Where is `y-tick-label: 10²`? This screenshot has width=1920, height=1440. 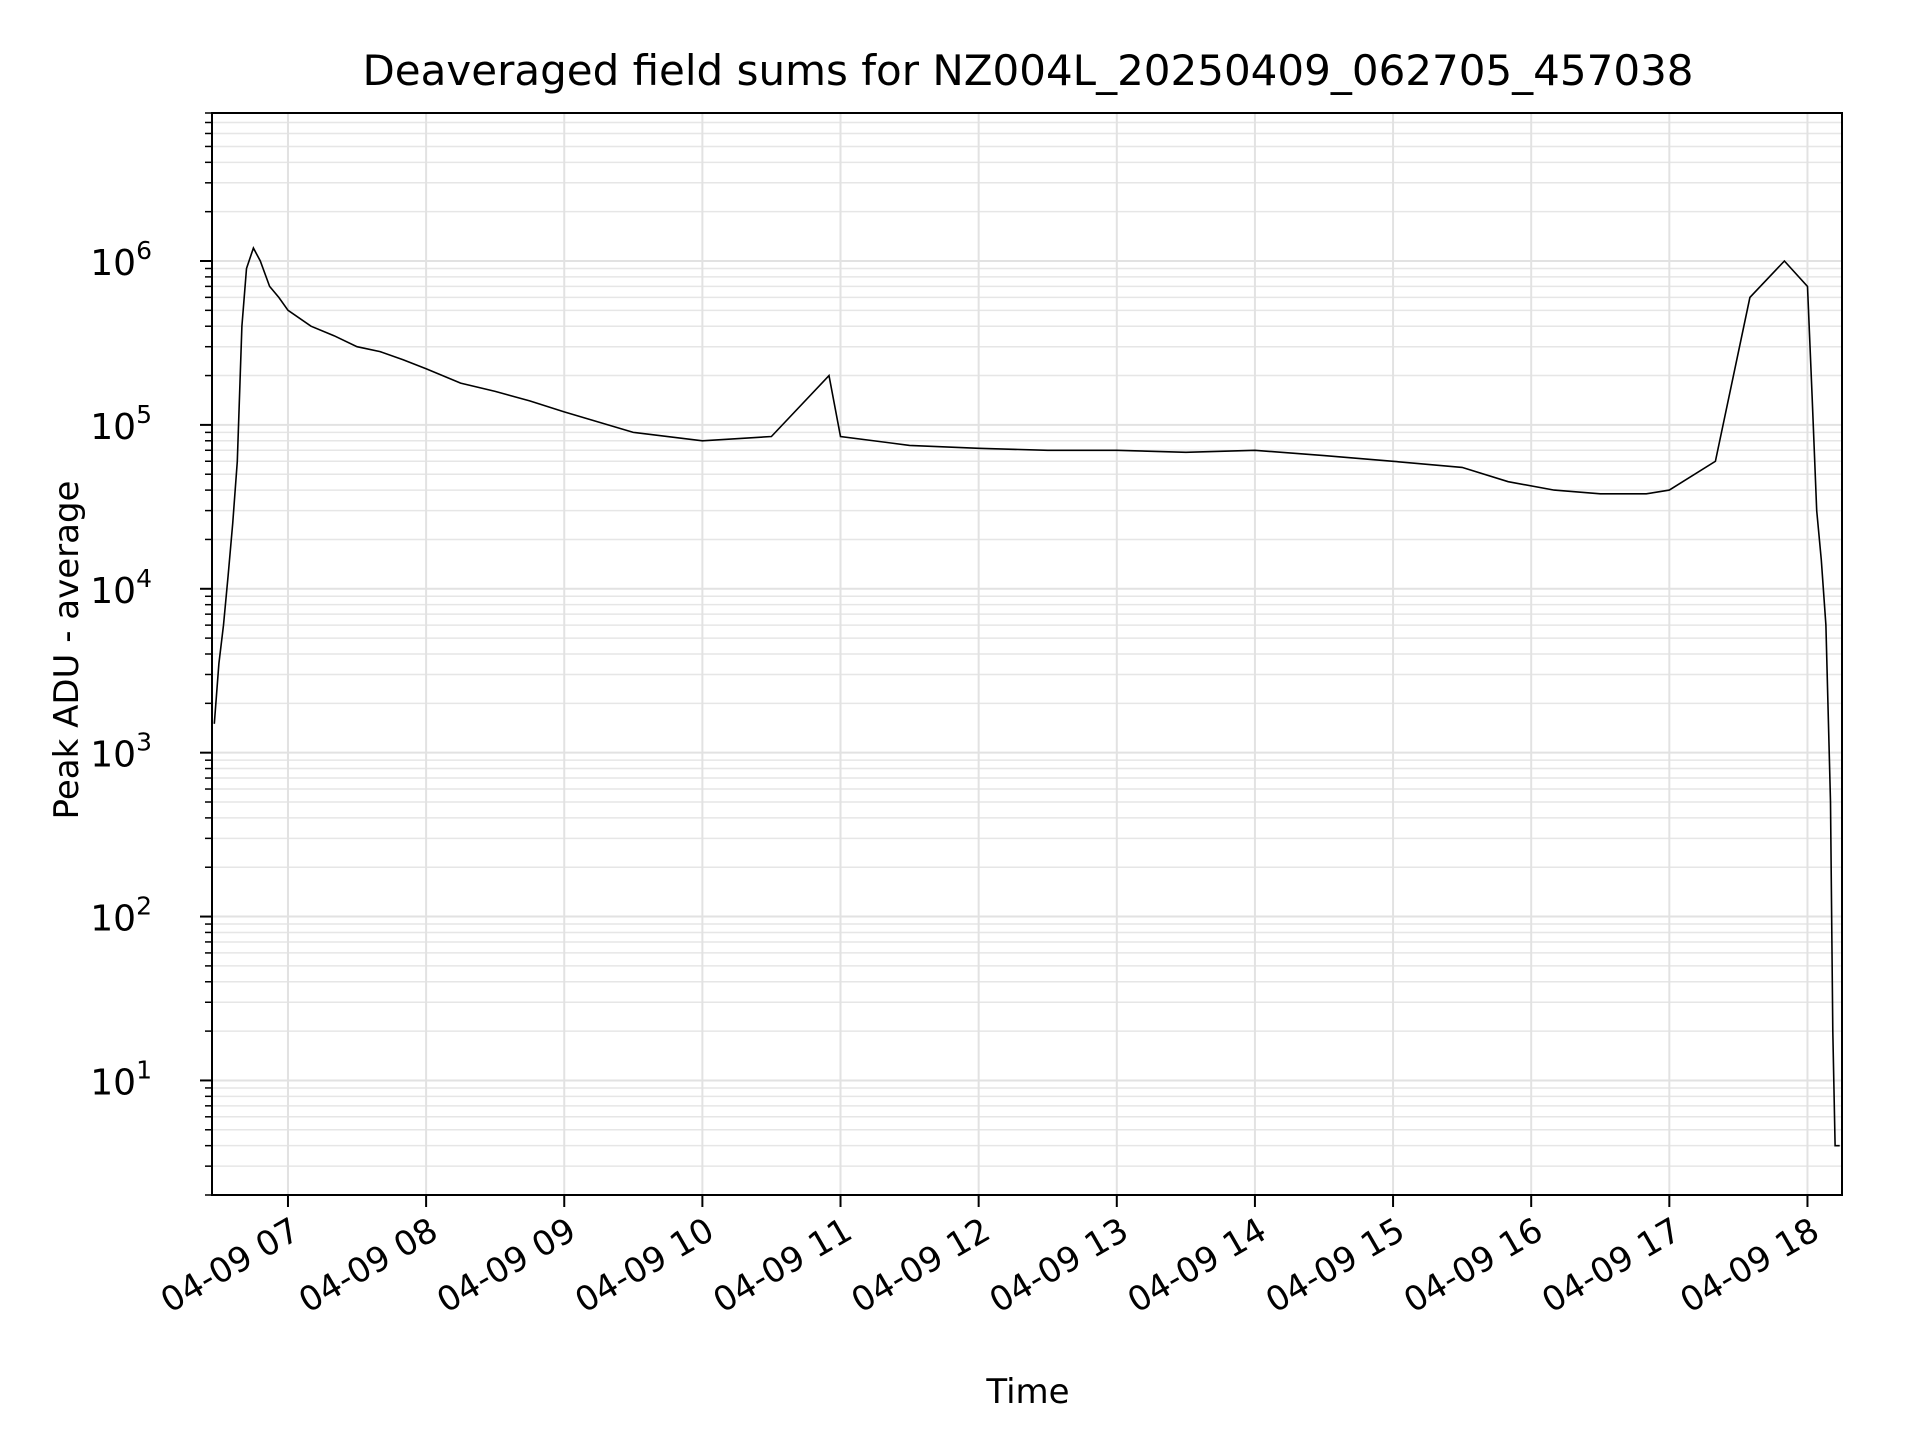
y-tick-label: 10² is located at coordinates (121, 916).